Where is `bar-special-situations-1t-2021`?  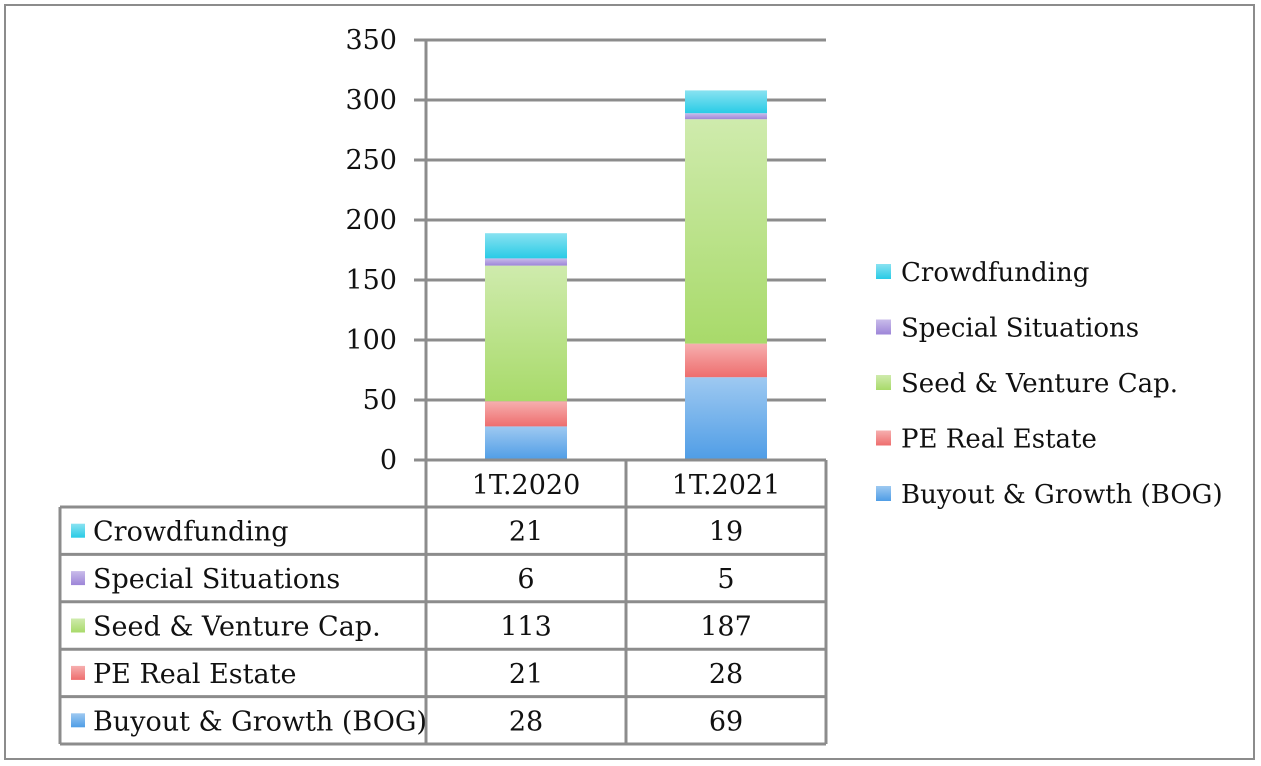
bar-special-situations-1t-2021 is located at coordinates (726, 116).